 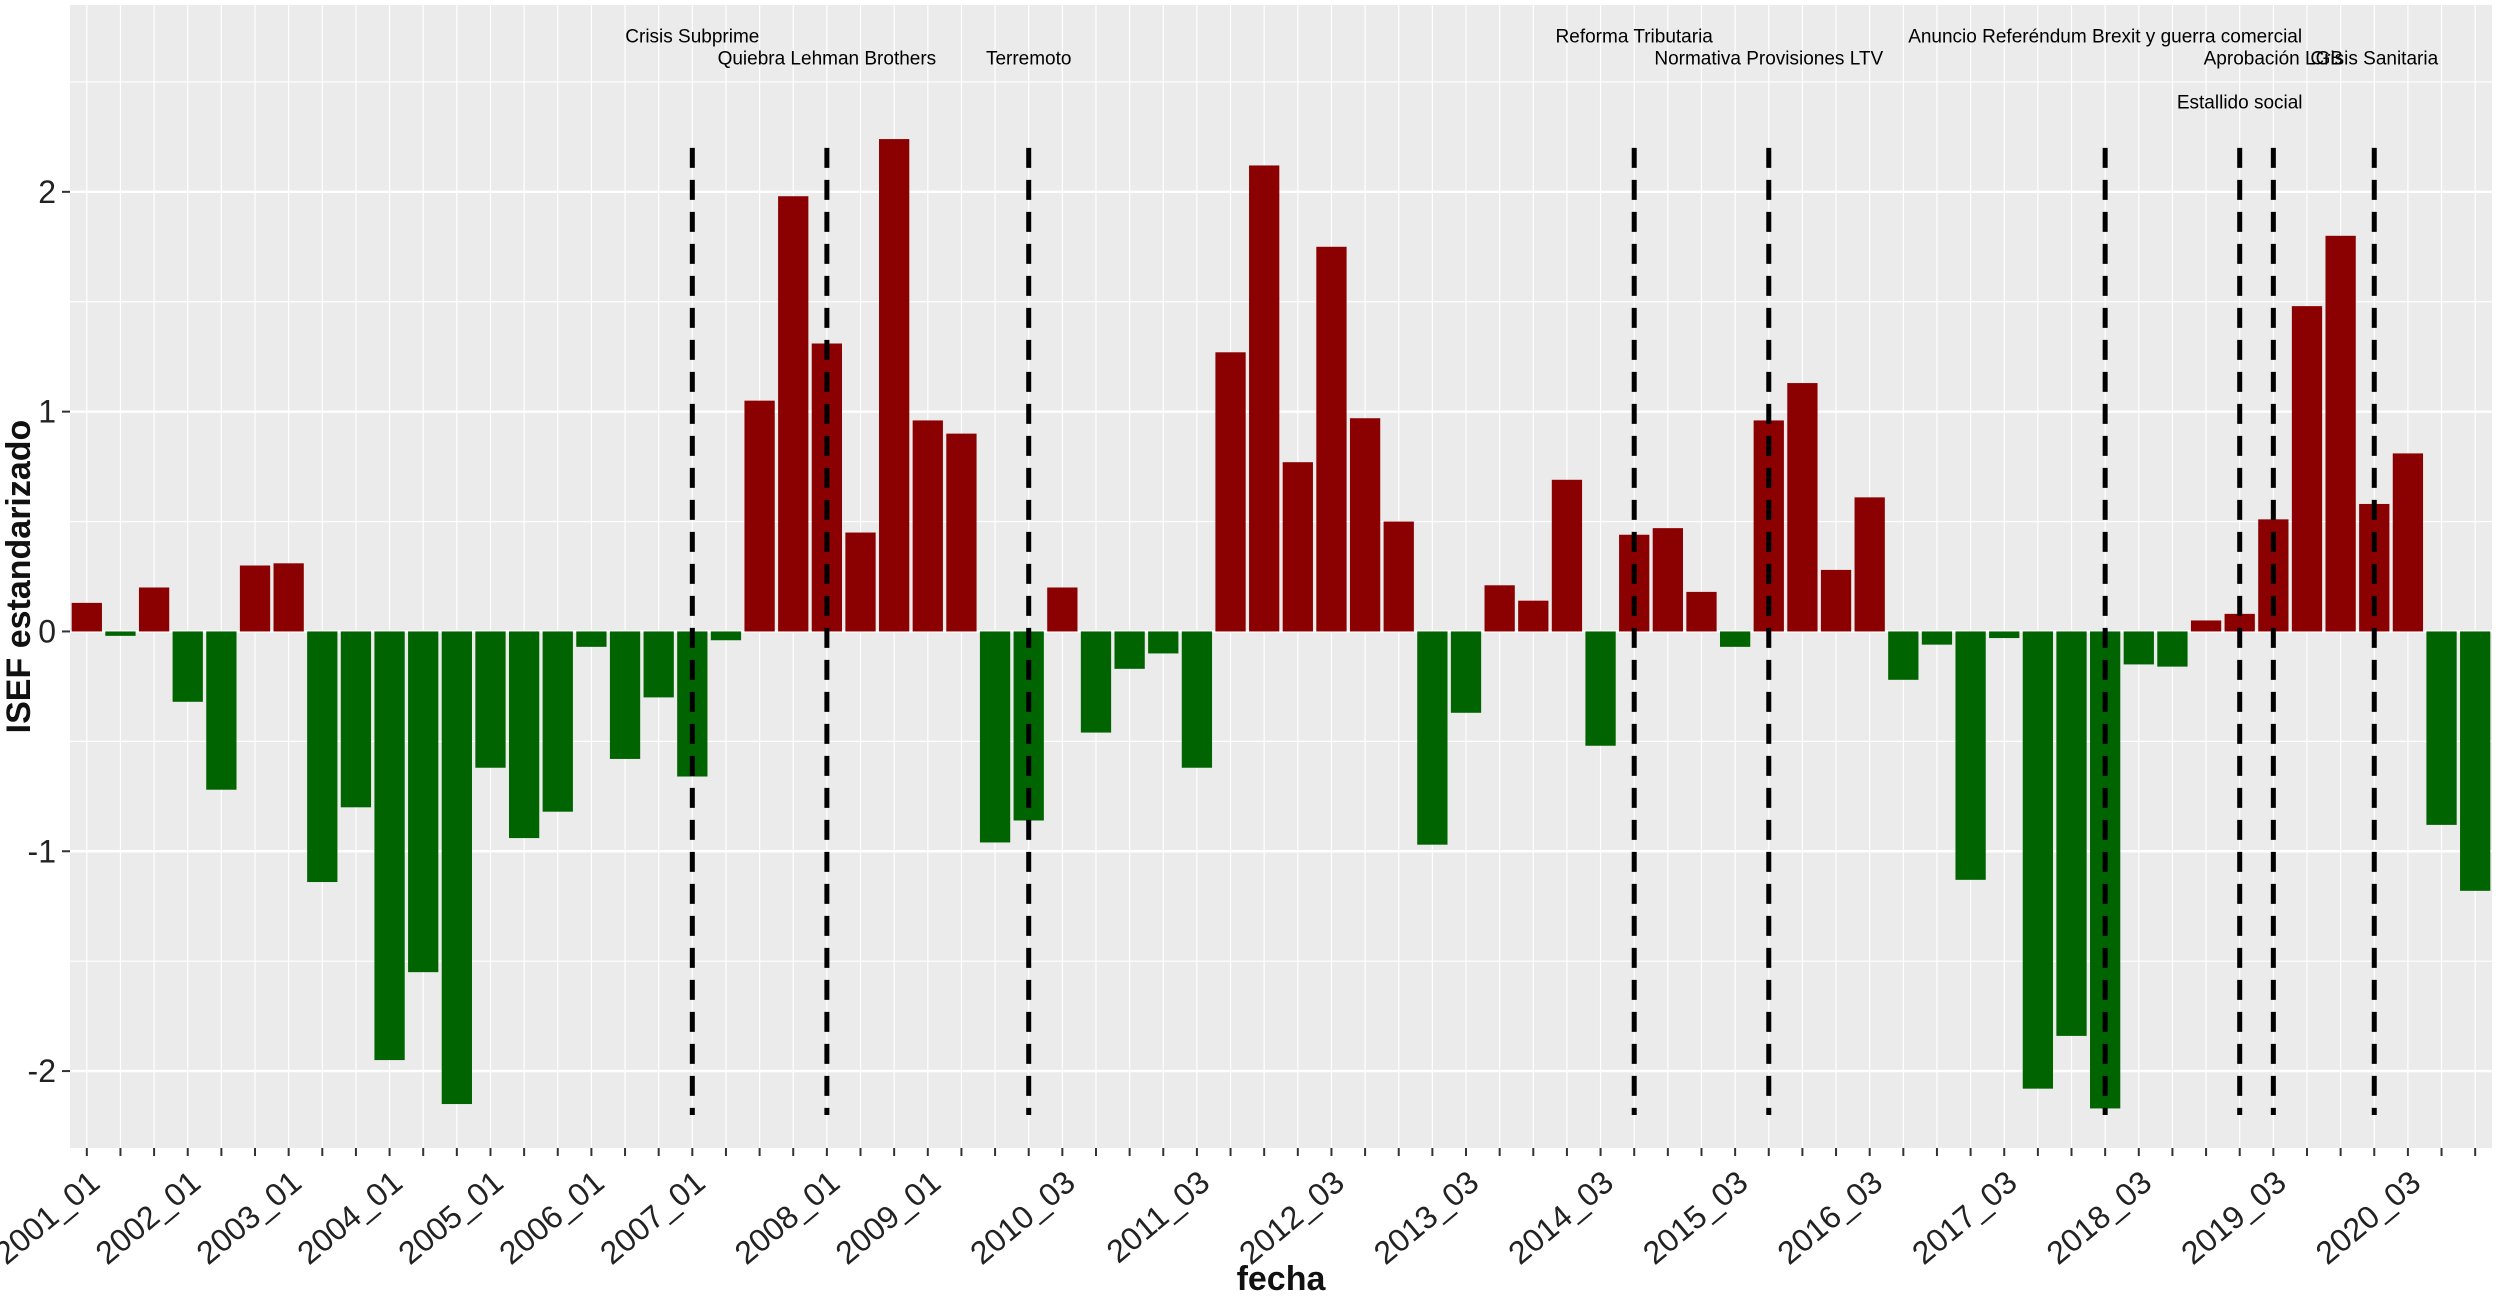 What do you see at coordinates (1426, 1218) in the screenshot?
I see `x-tick-label: 2013_03` at bounding box center [1426, 1218].